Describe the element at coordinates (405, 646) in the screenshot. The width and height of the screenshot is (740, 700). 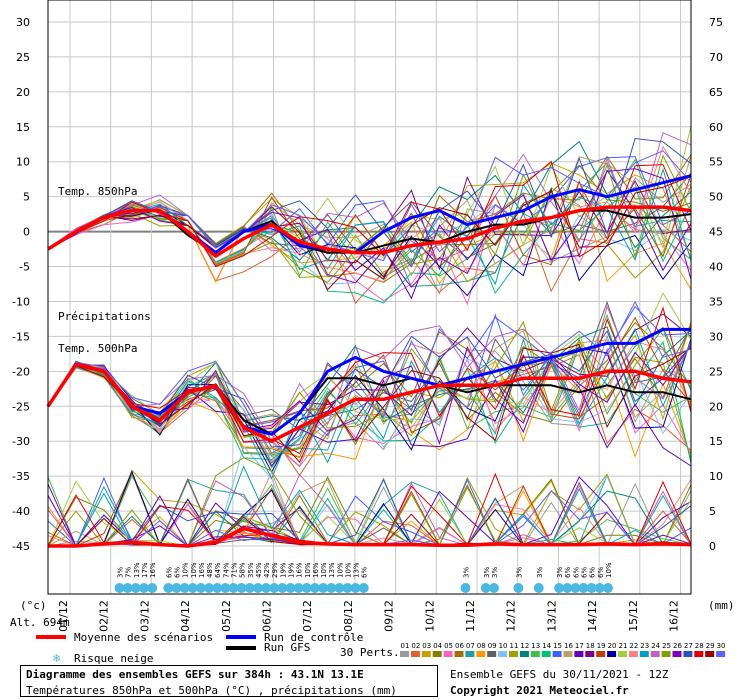
I see `pert-number: 01` at that location.